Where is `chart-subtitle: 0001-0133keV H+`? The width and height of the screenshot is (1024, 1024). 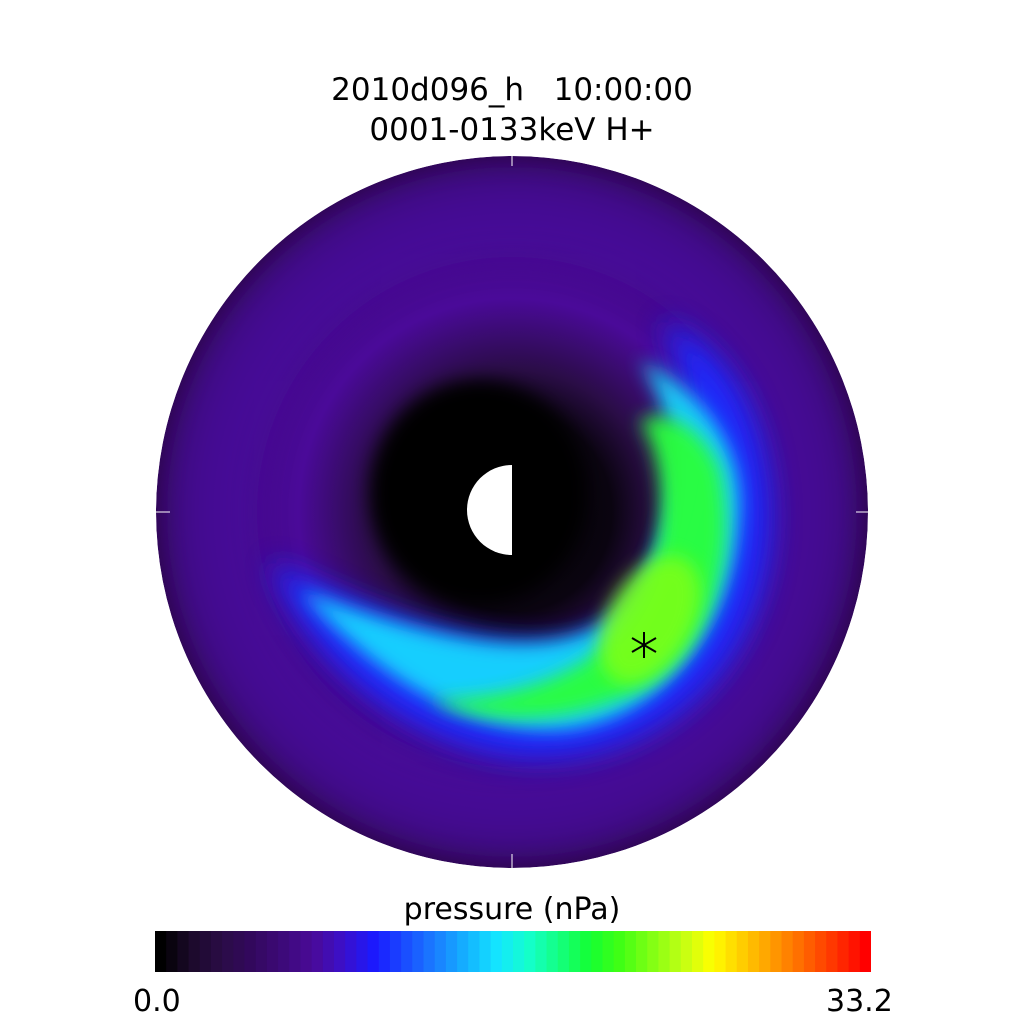 chart-subtitle: 0001-0133keV H+ is located at coordinates (512, 130).